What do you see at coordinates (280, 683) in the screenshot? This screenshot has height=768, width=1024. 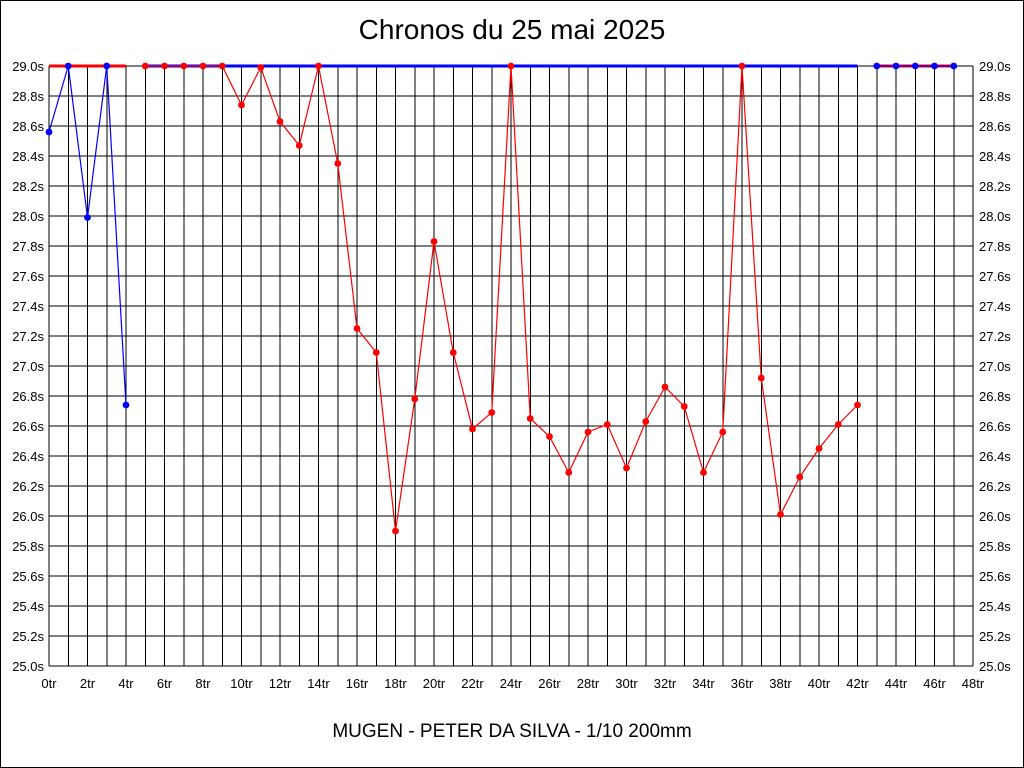 I see `x-tick-label: 12tr` at bounding box center [280, 683].